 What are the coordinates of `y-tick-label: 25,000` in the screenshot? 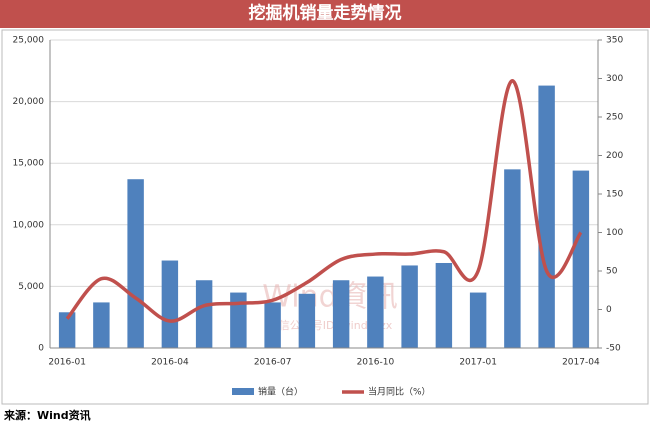 It's located at (29, 41).